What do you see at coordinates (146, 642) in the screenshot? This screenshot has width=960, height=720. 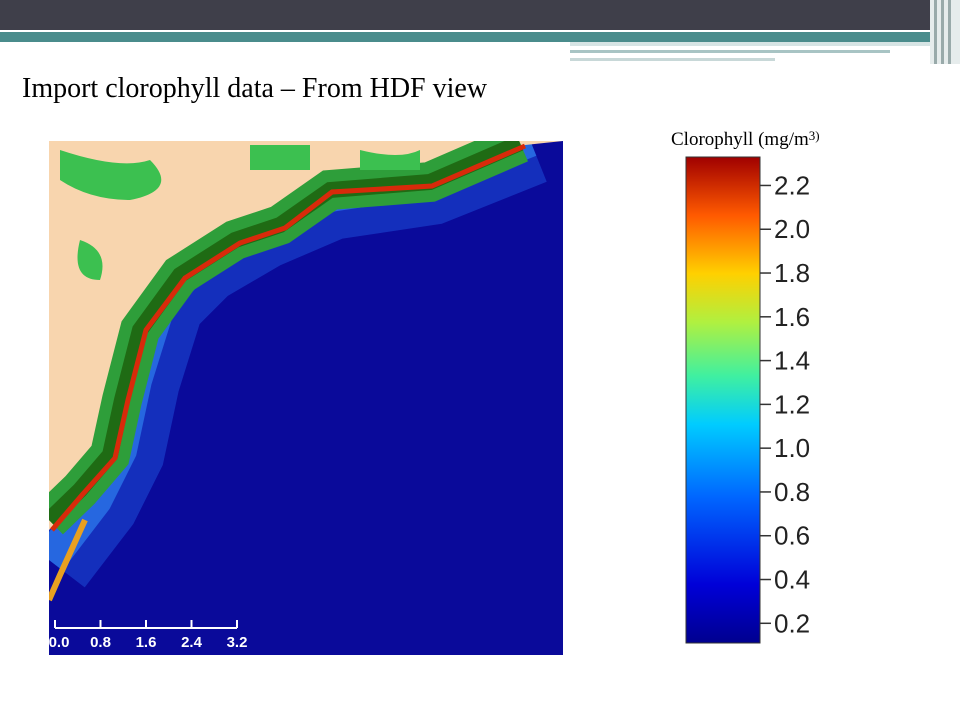 I see `scale-bar-label: 1.6` at bounding box center [146, 642].